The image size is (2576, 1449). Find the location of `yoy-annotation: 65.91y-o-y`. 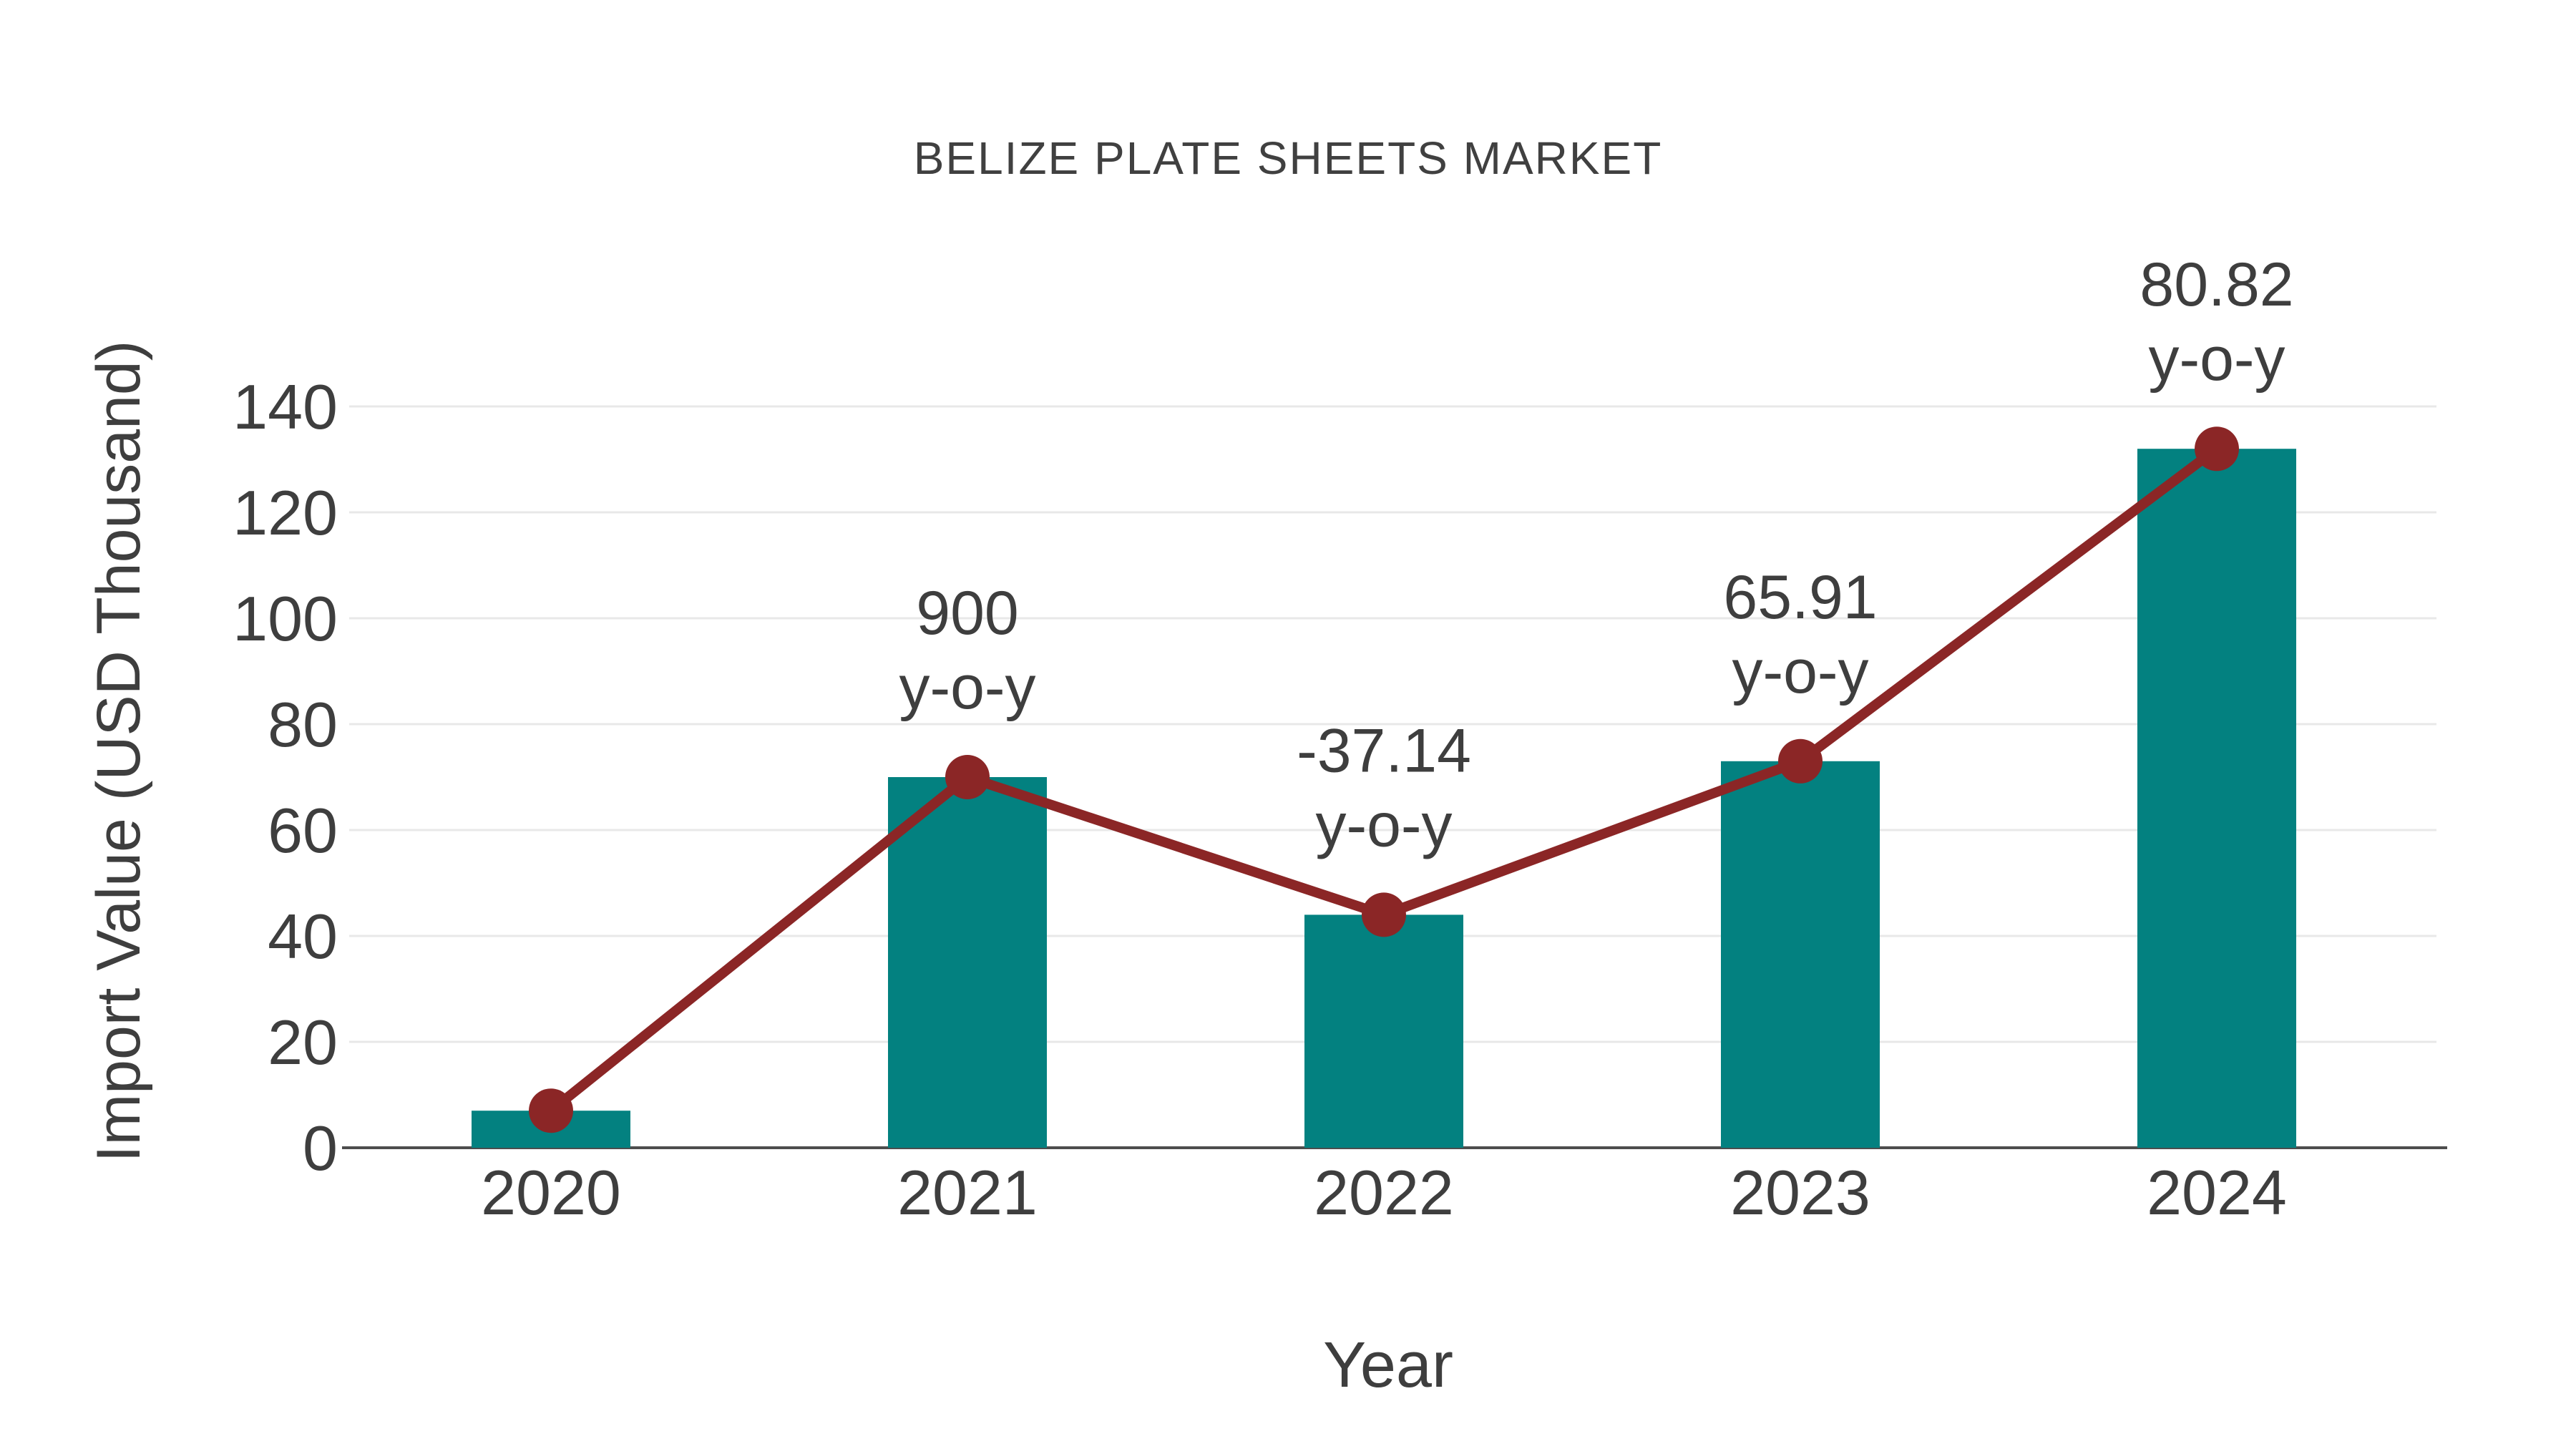

yoy-annotation: 65.91y-o-y is located at coordinates (1800, 634).